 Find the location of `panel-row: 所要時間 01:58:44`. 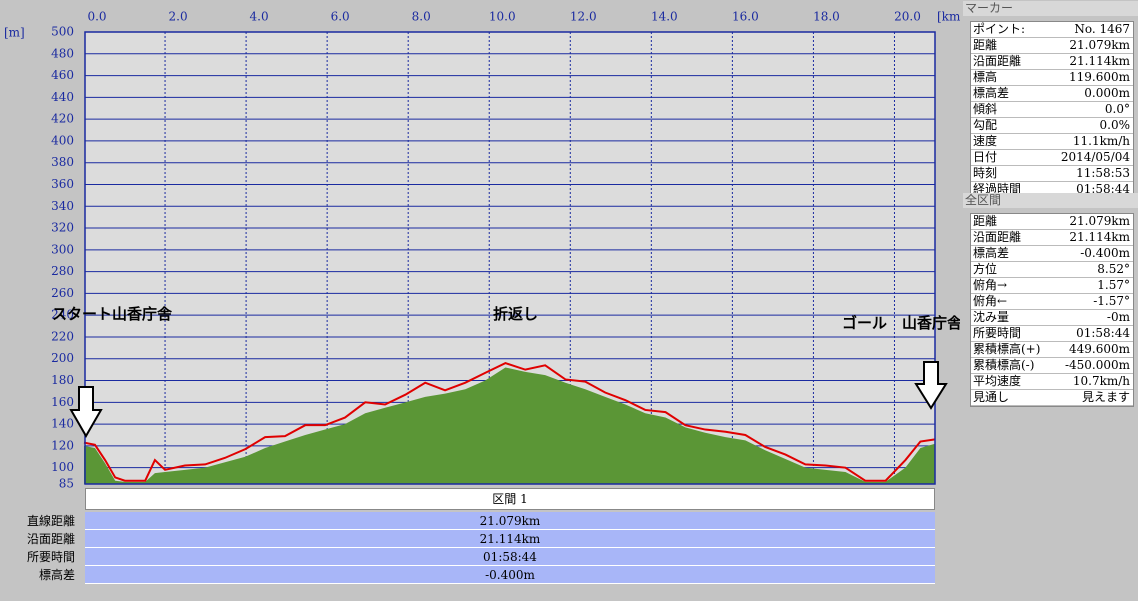

panel-row: 所要時間 01:58:44 is located at coordinates (1052, 334).